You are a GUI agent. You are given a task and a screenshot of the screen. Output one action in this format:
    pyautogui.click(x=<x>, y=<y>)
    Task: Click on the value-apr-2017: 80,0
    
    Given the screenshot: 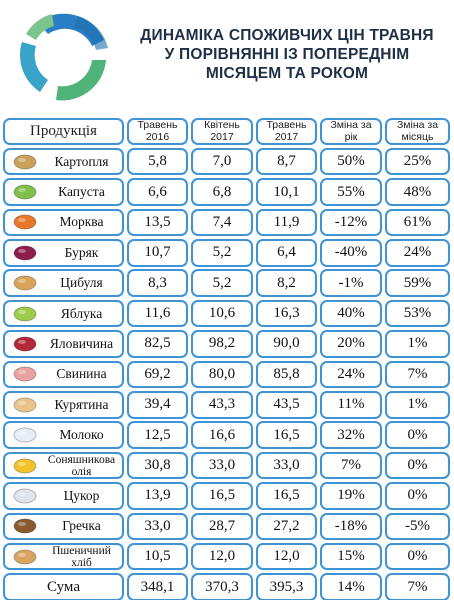 What is the action you would take?
    pyautogui.click(x=222, y=374)
    